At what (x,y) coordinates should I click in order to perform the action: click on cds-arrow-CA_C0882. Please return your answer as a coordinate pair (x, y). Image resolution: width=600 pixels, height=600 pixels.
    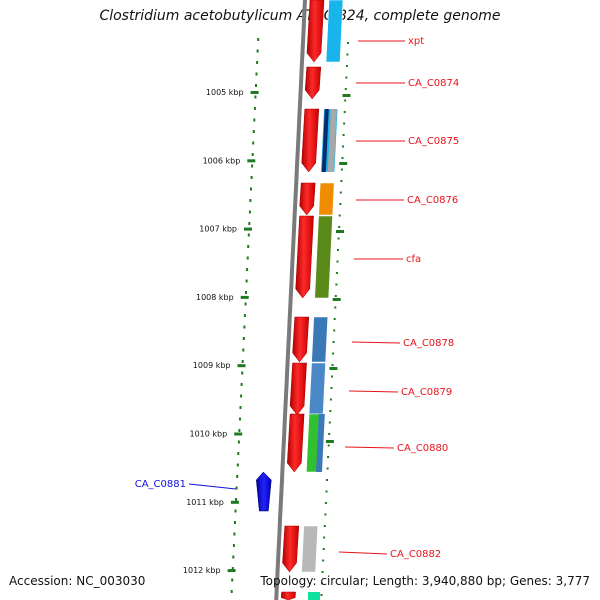
    Looking at the image, I should click on (291, 549).